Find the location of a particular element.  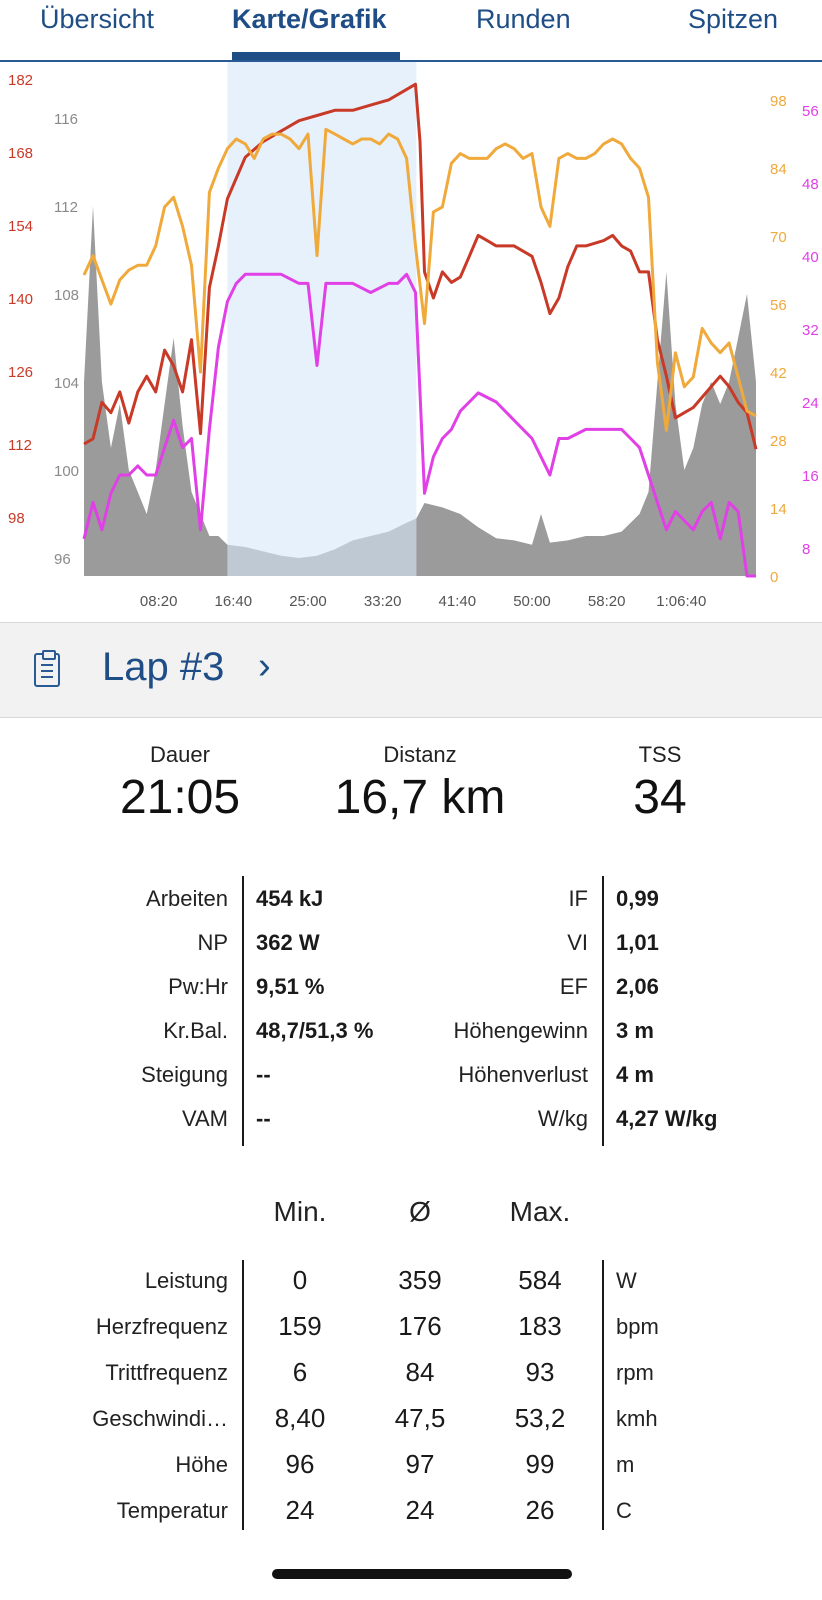

stats-header-avg: Ø is located at coordinates (420, 1211).